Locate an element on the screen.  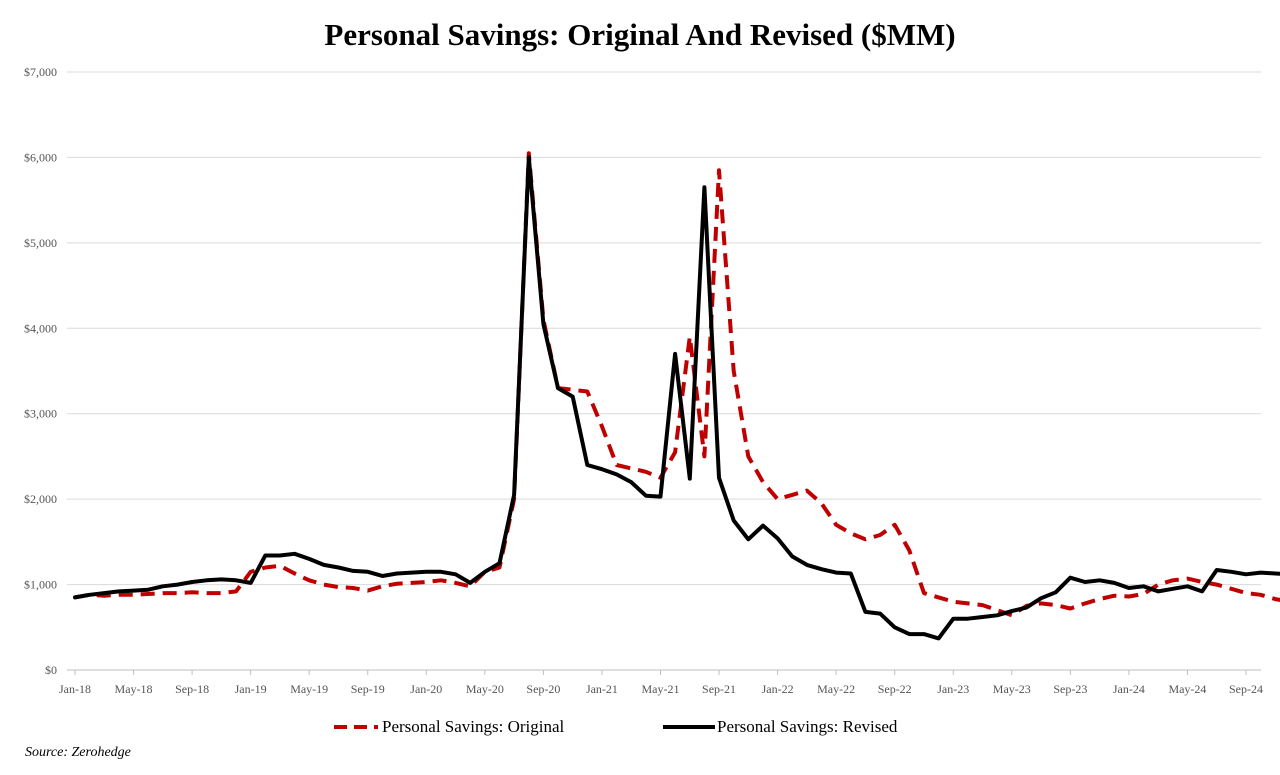
x-tick-label: Sep-22 is located at coordinates (895, 689).